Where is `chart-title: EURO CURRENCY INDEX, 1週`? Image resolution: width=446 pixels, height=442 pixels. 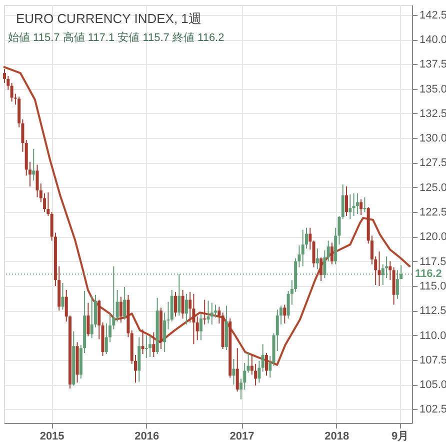 chart-title: EURO CURRENCY INDEX, 1週 is located at coordinates (109, 18).